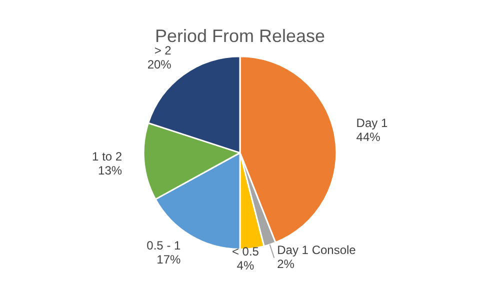  Describe the element at coordinates (286, 264) in the screenshot. I see `data-label: 2%` at that location.